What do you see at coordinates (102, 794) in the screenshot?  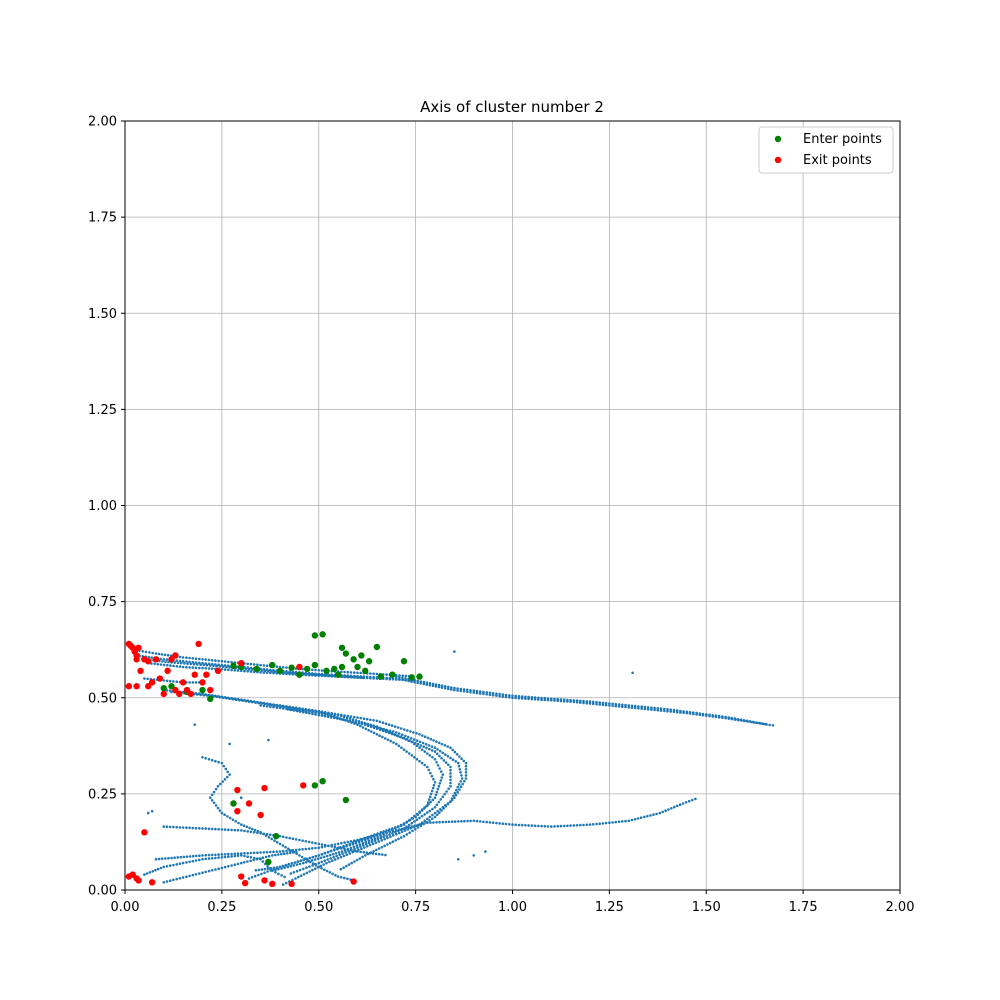 I see `y-tick-label: 0.25` at bounding box center [102, 794].